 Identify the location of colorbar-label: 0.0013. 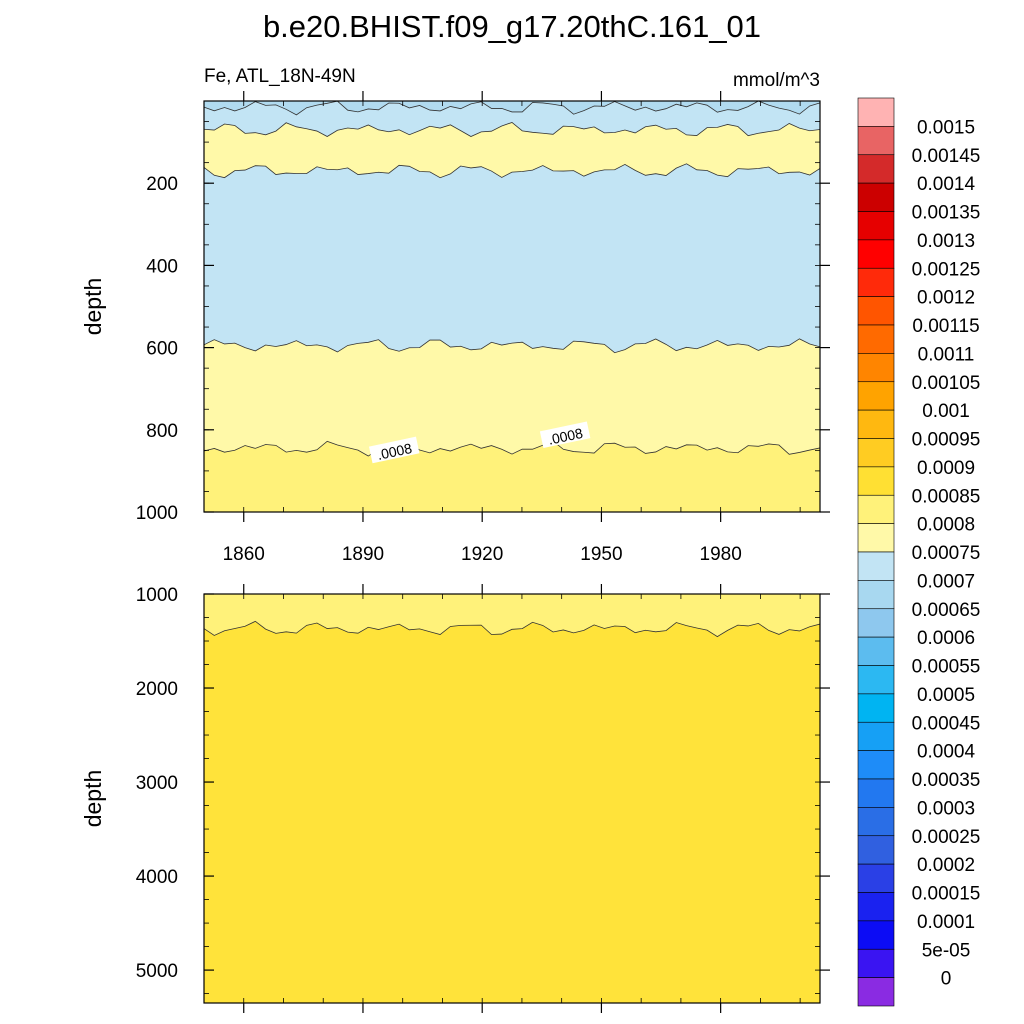
(946, 241).